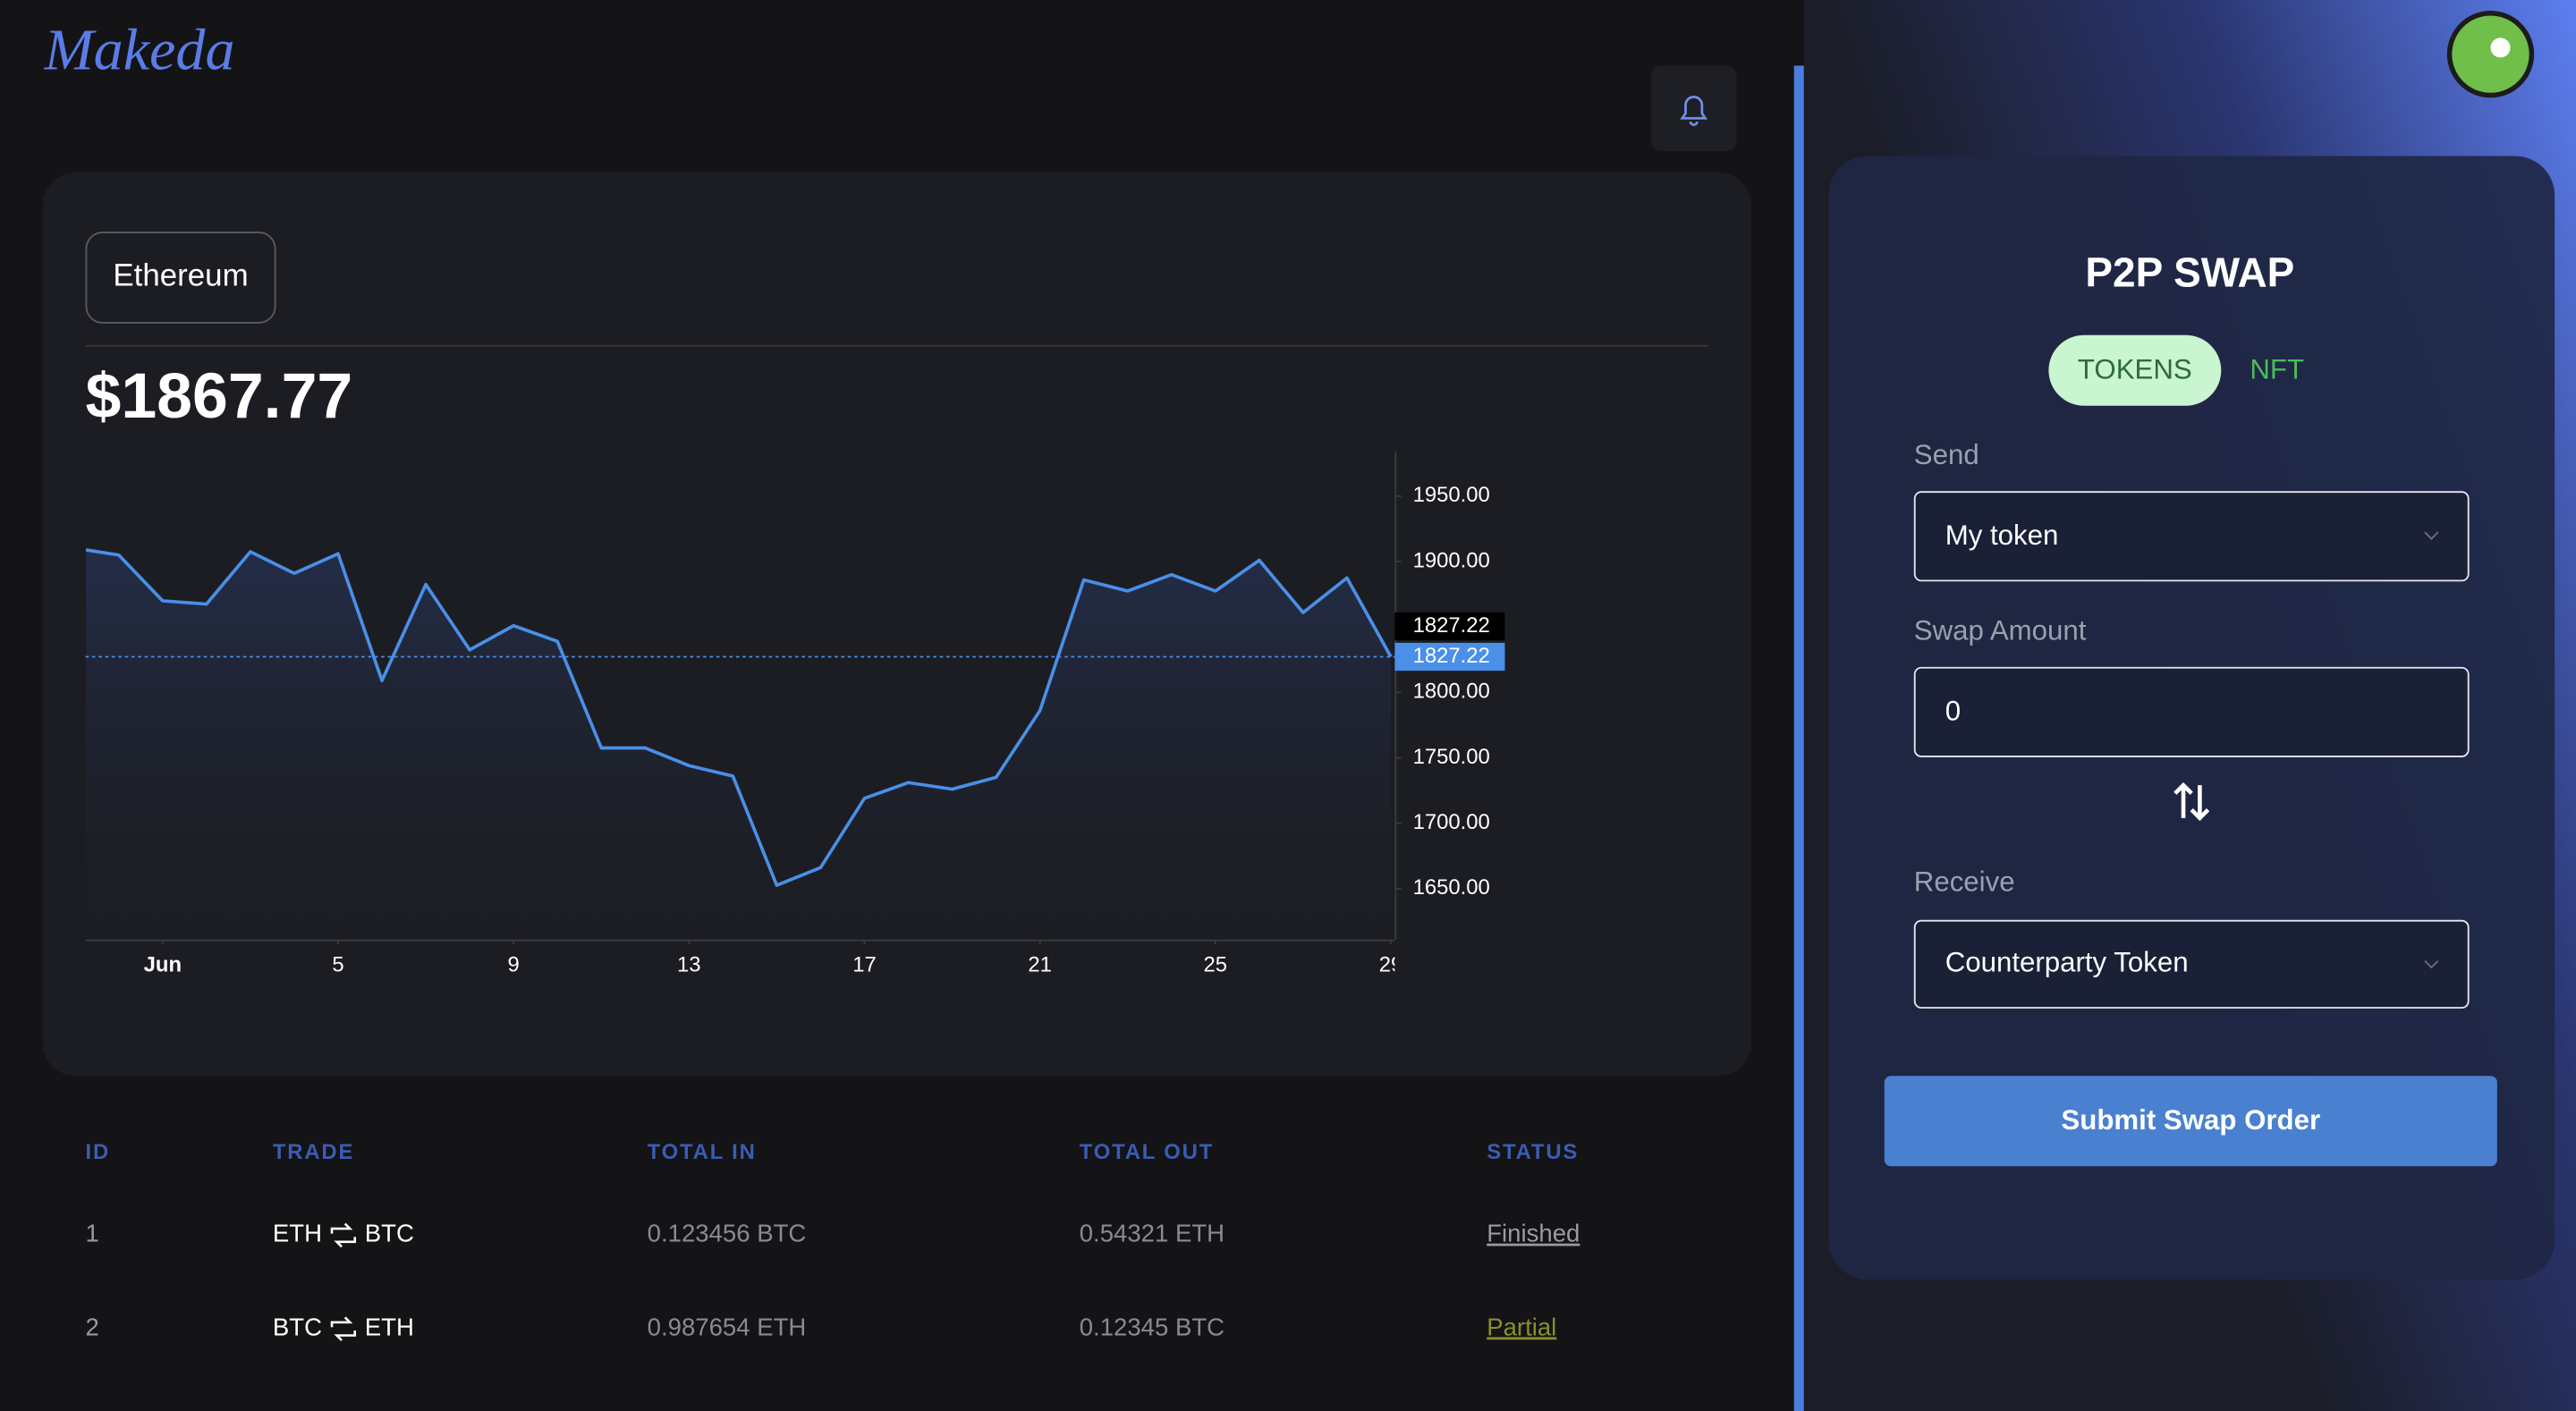  I want to click on y-tick-label: 1750.00, so click(1451, 757).